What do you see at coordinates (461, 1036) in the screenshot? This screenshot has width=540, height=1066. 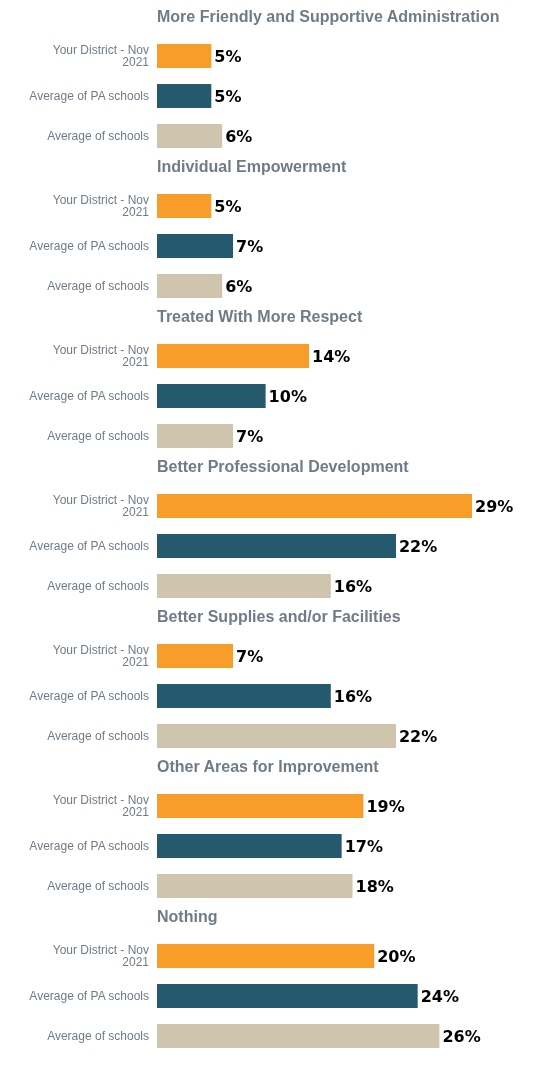 I see `data-label: 26%` at bounding box center [461, 1036].